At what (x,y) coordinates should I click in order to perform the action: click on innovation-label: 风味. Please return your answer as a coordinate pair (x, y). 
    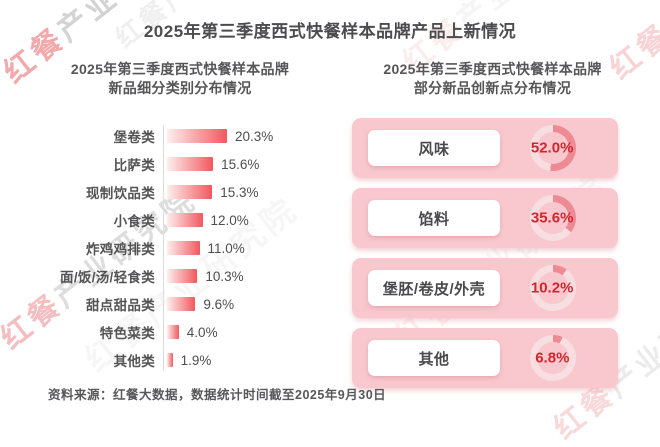
    Looking at the image, I should click on (434, 149).